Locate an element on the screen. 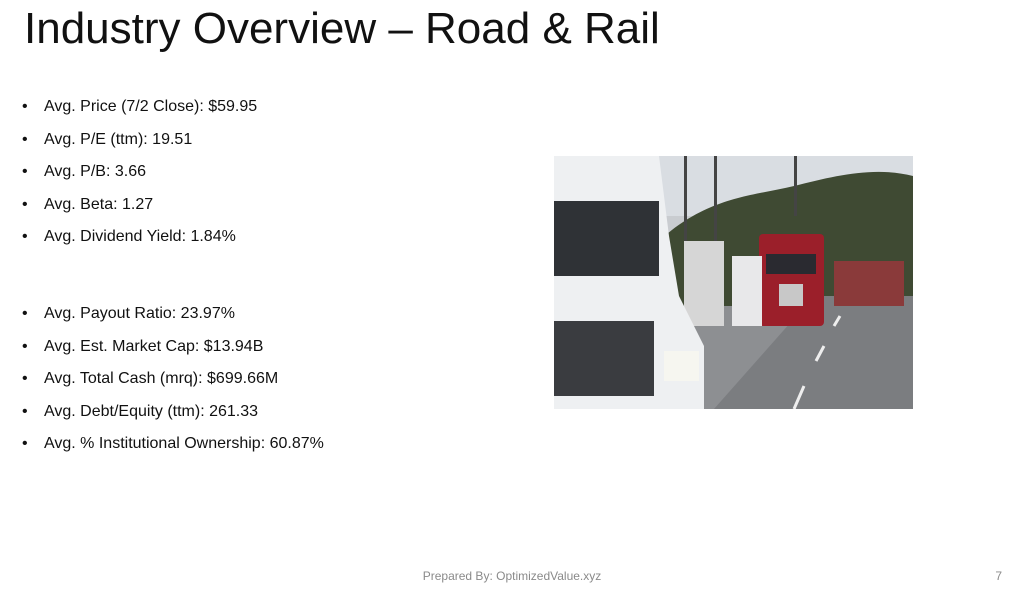  bullet-item: Avg. Total Cash (mrq): $699.66M is located at coordinates (173, 385).